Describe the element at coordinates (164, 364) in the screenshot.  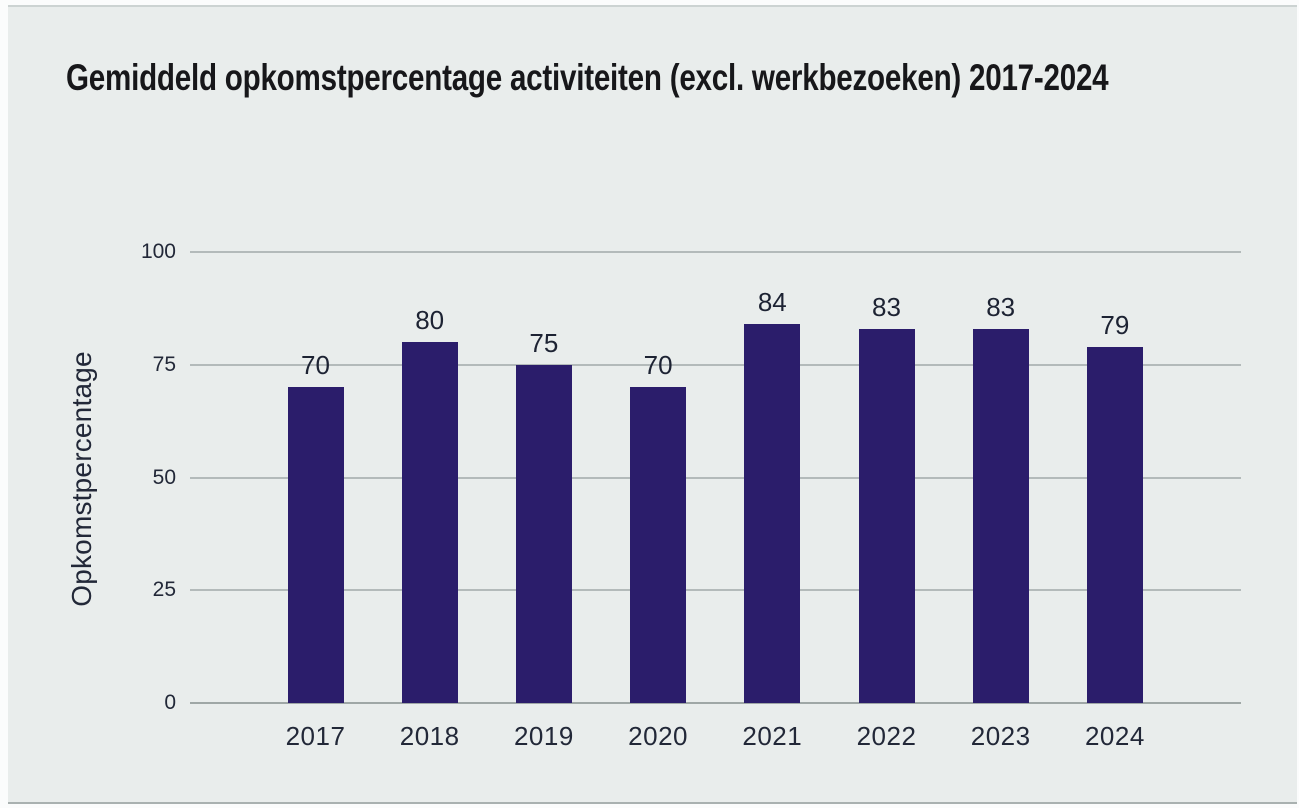
I see `y-tick-label: 75` at that location.